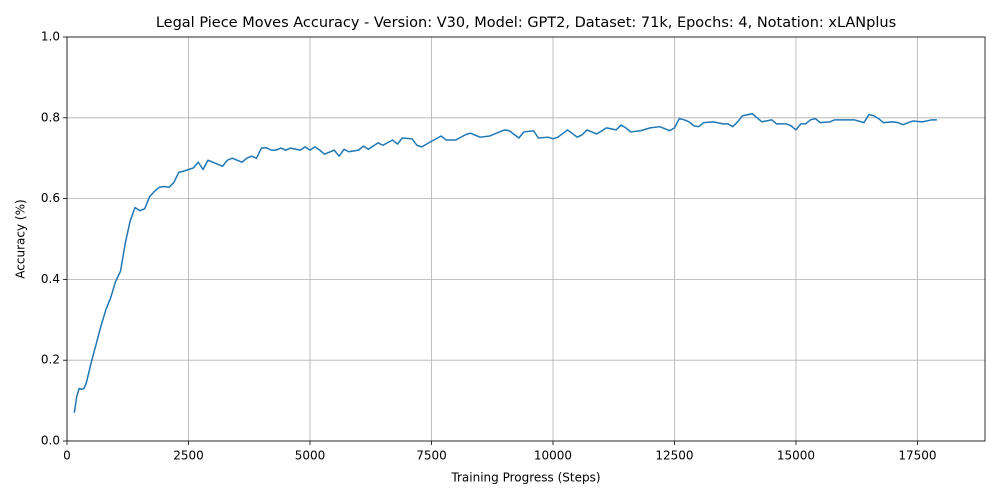 Image resolution: width=1000 pixels, height=500 pixels. What do you see at coordinates (50, 279) in the screenshot?
I see `y-tick-label: 0.4` at bounding box center [50, 279].